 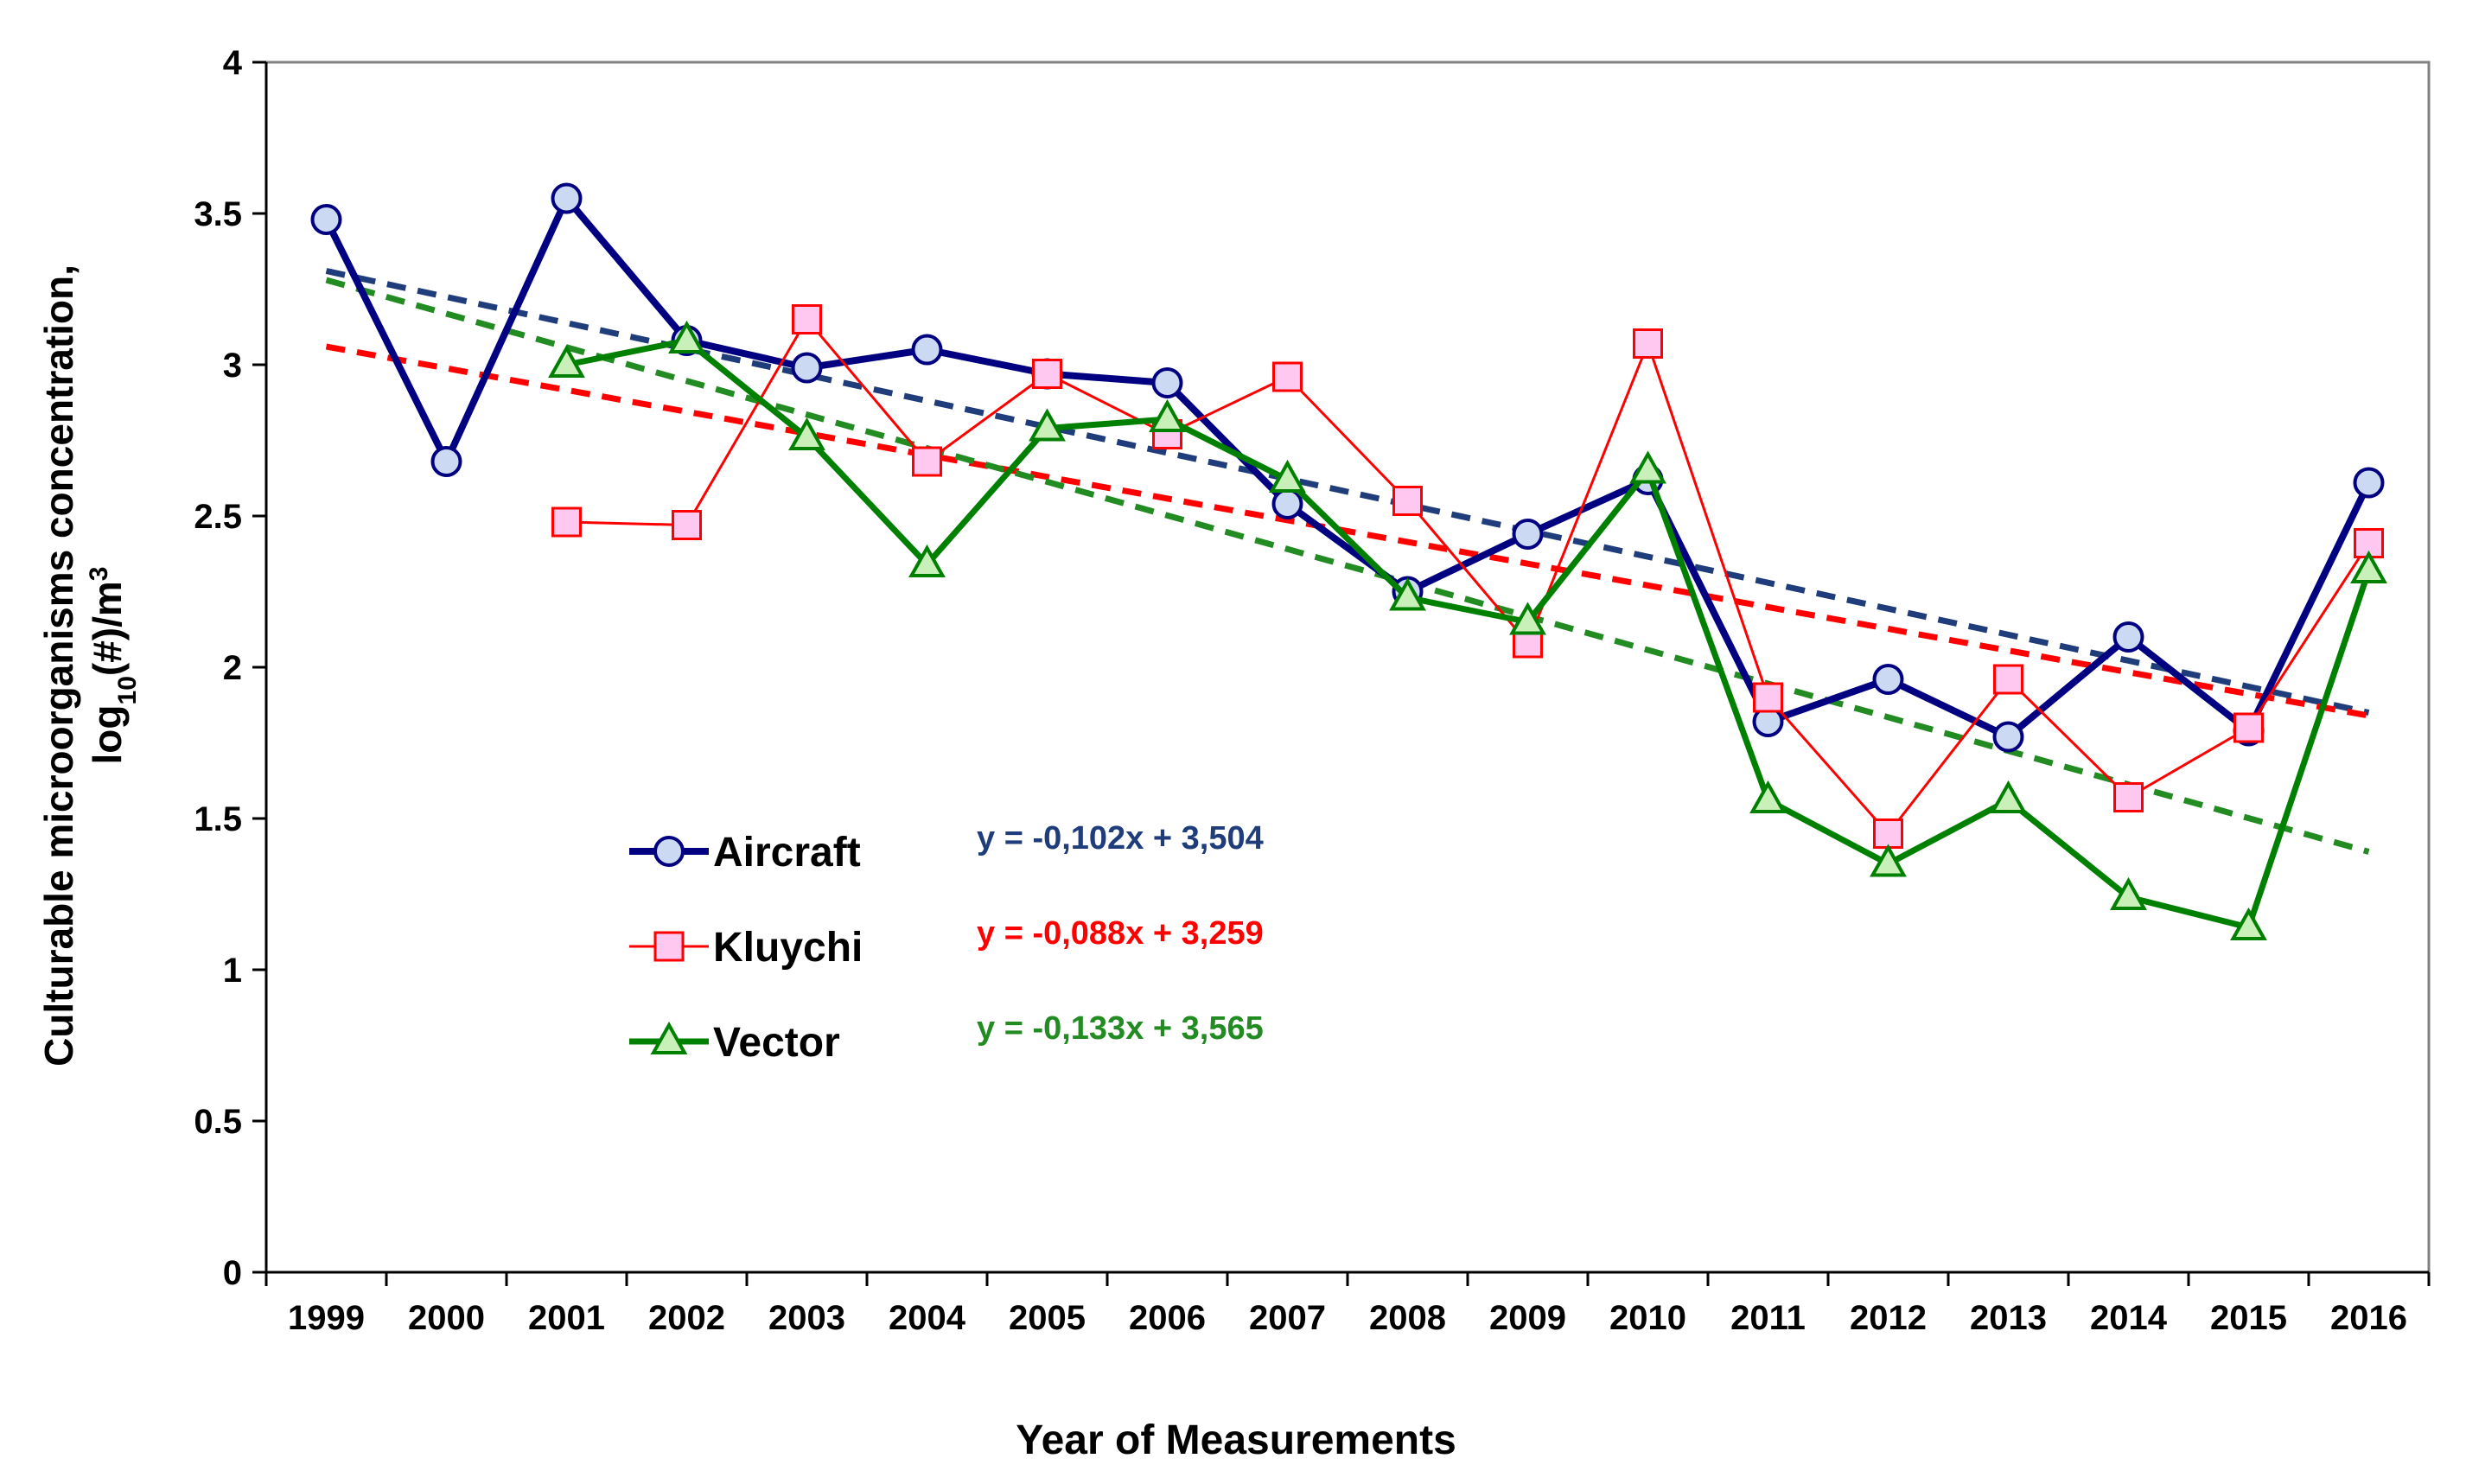 I want to click on x-tick-label: 2001, so click(x=566, y=1318).